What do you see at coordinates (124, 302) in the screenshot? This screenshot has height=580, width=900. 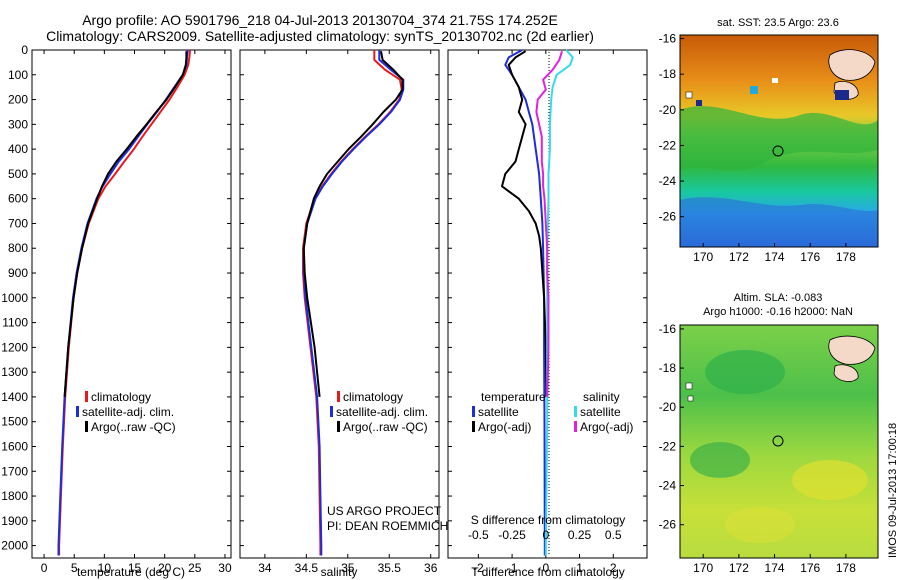 I see `temperature-lines` at bounding box center [124, 302].